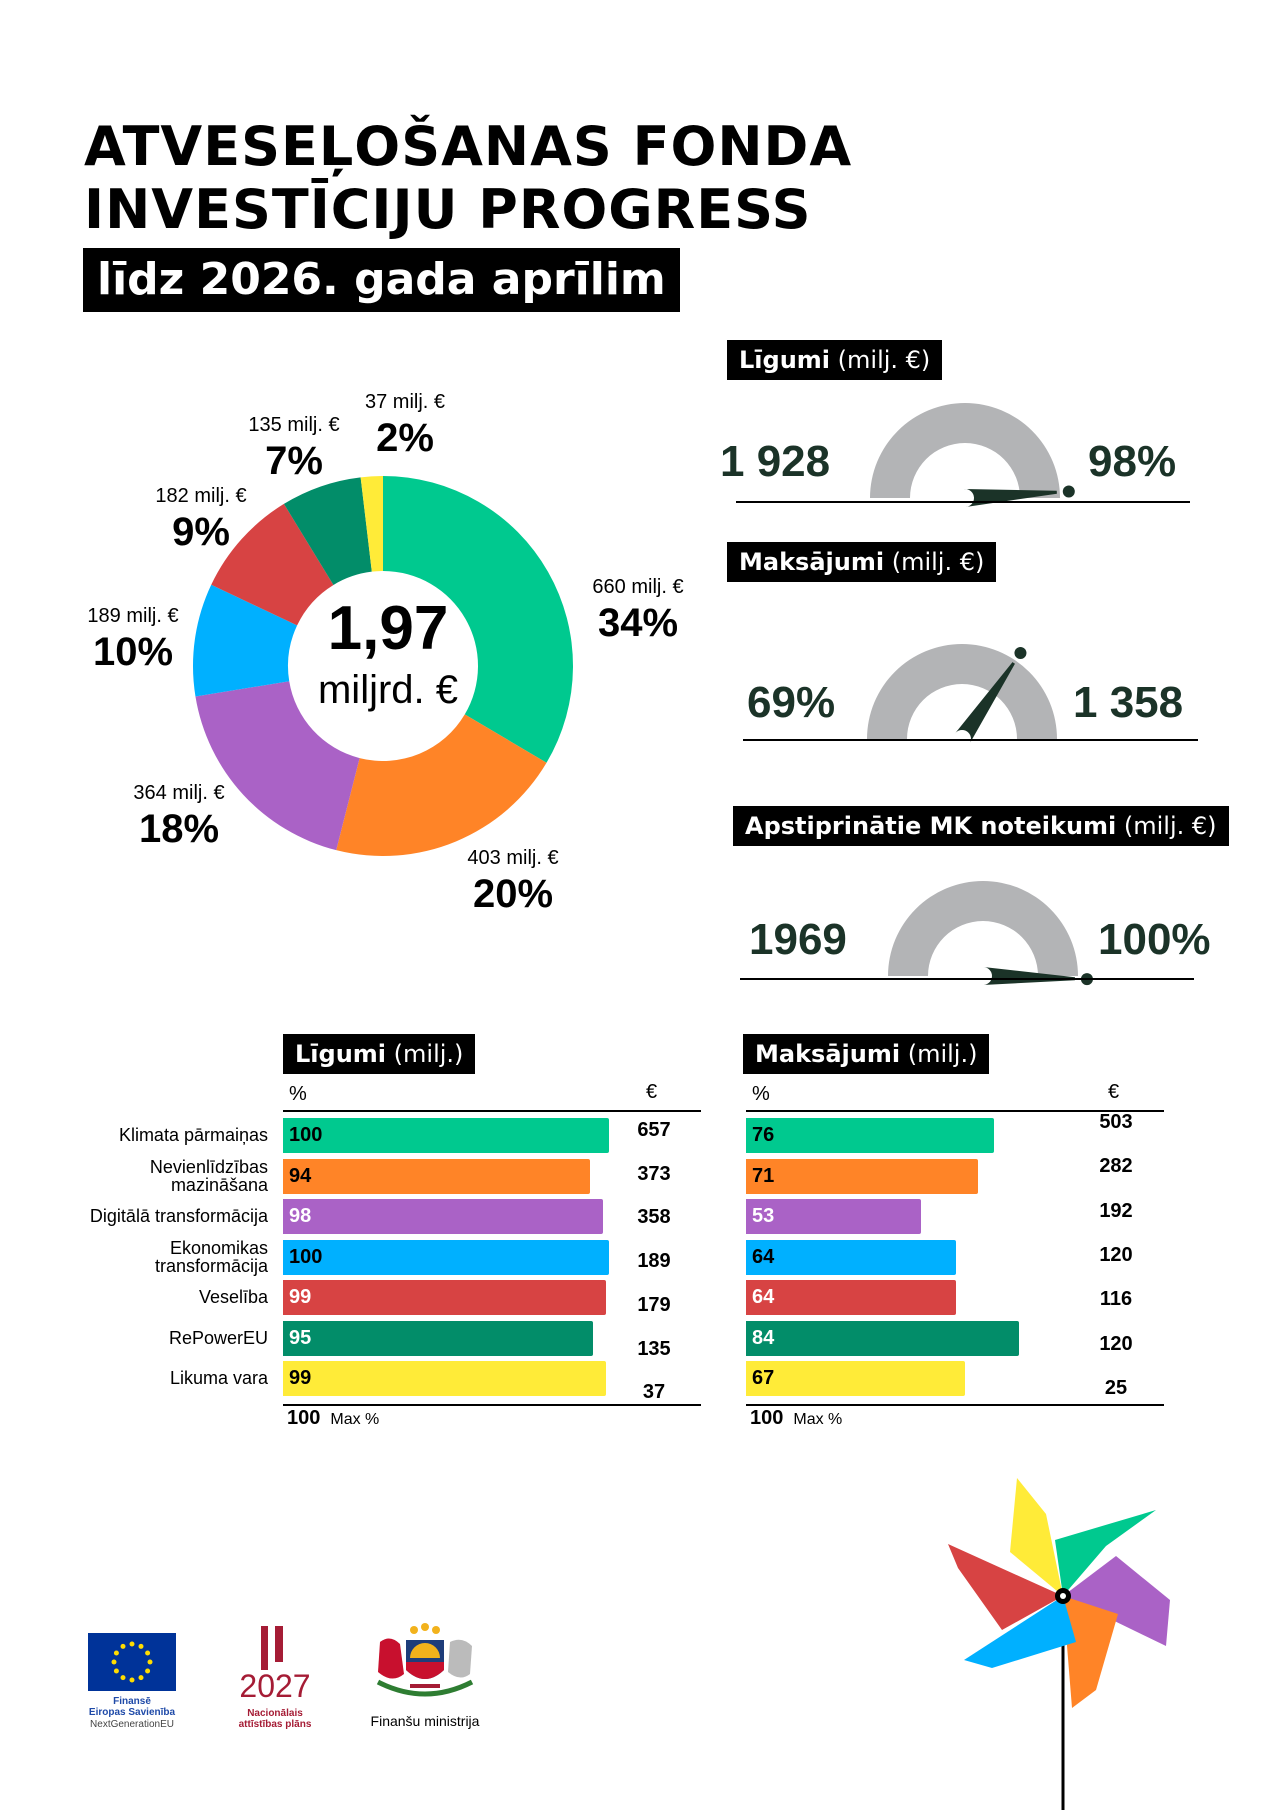 This screenshot has width=1280, height=1810. Describe the element at coordinates (1116, 1122) in the screenshot. I see `bar-euro-value: 503` at that location.